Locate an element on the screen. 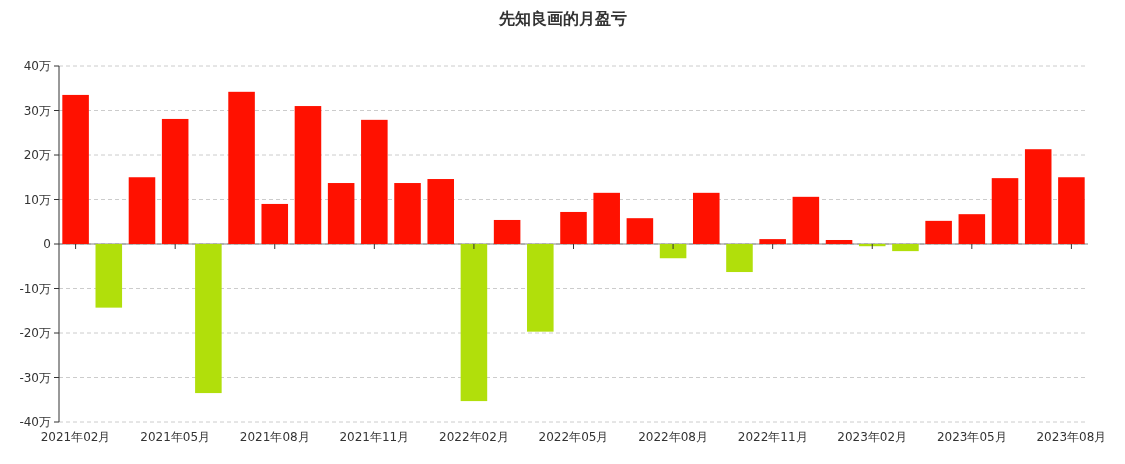  y-tick-label: 10万 is located at coordinates (37, 199).